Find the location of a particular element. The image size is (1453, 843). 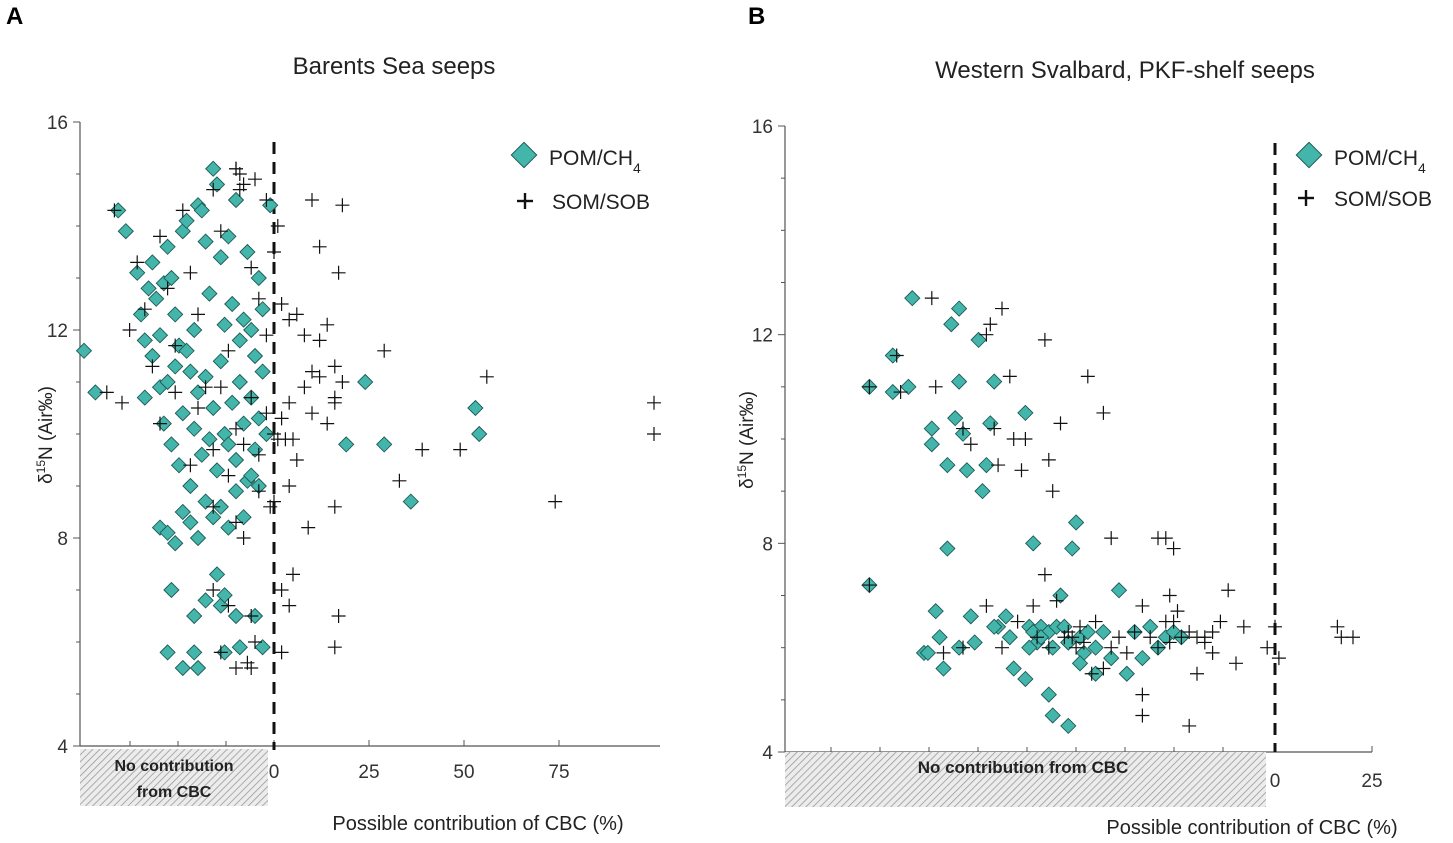

panel-a-x-tick-label: 25 is located at coordinates (368, 772).